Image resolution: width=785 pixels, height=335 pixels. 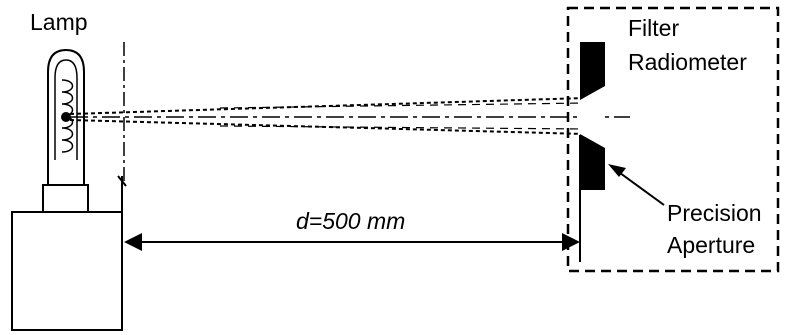 I want to click on dimension-arrow-right, so click(x=571, y=242).